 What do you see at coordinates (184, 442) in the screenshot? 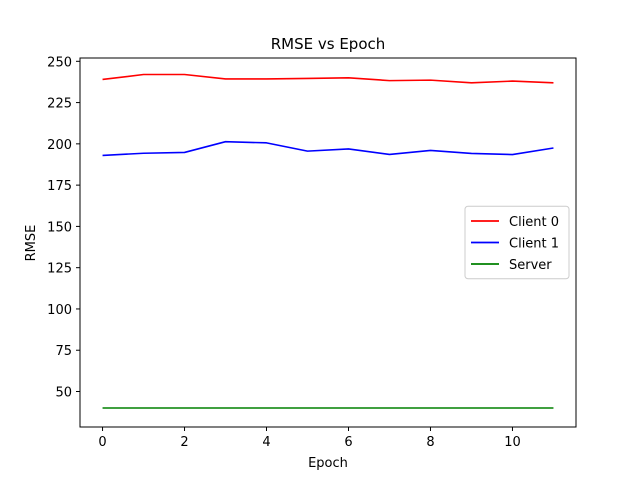
I see `x-tick-label: 2` at bounding box center [184, 442].